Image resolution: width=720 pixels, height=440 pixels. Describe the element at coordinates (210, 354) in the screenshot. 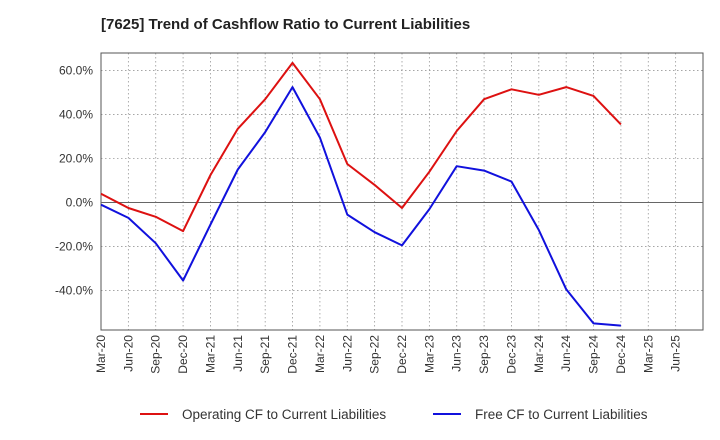

I see `x-tick-label: Mar-21` at that location.